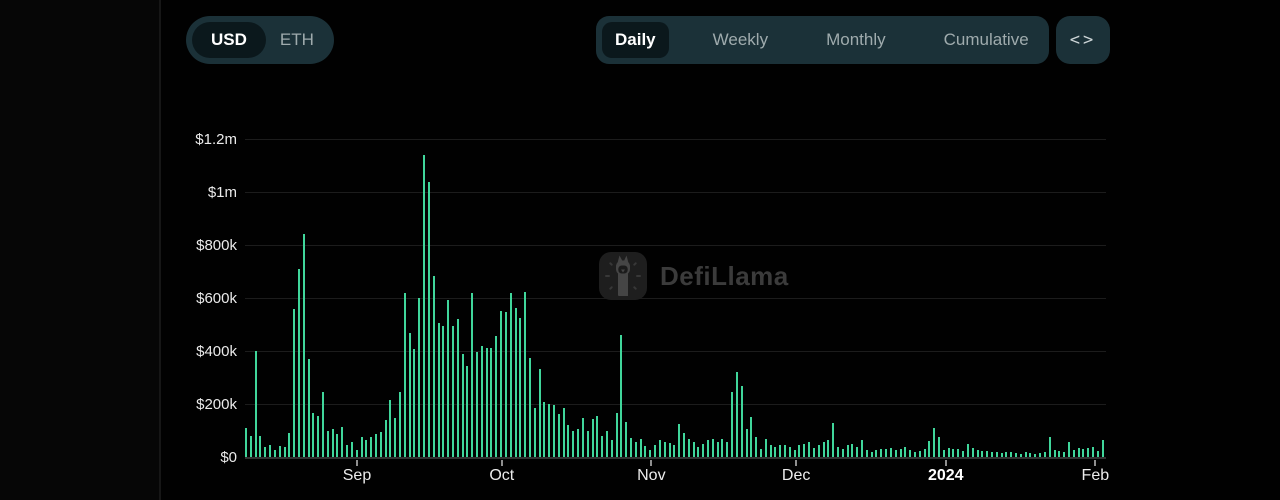  What do you see at coordinates (216, 245) in the screenshot?
I see `y-axis-label: $800k` at bounding box center [216, 245].